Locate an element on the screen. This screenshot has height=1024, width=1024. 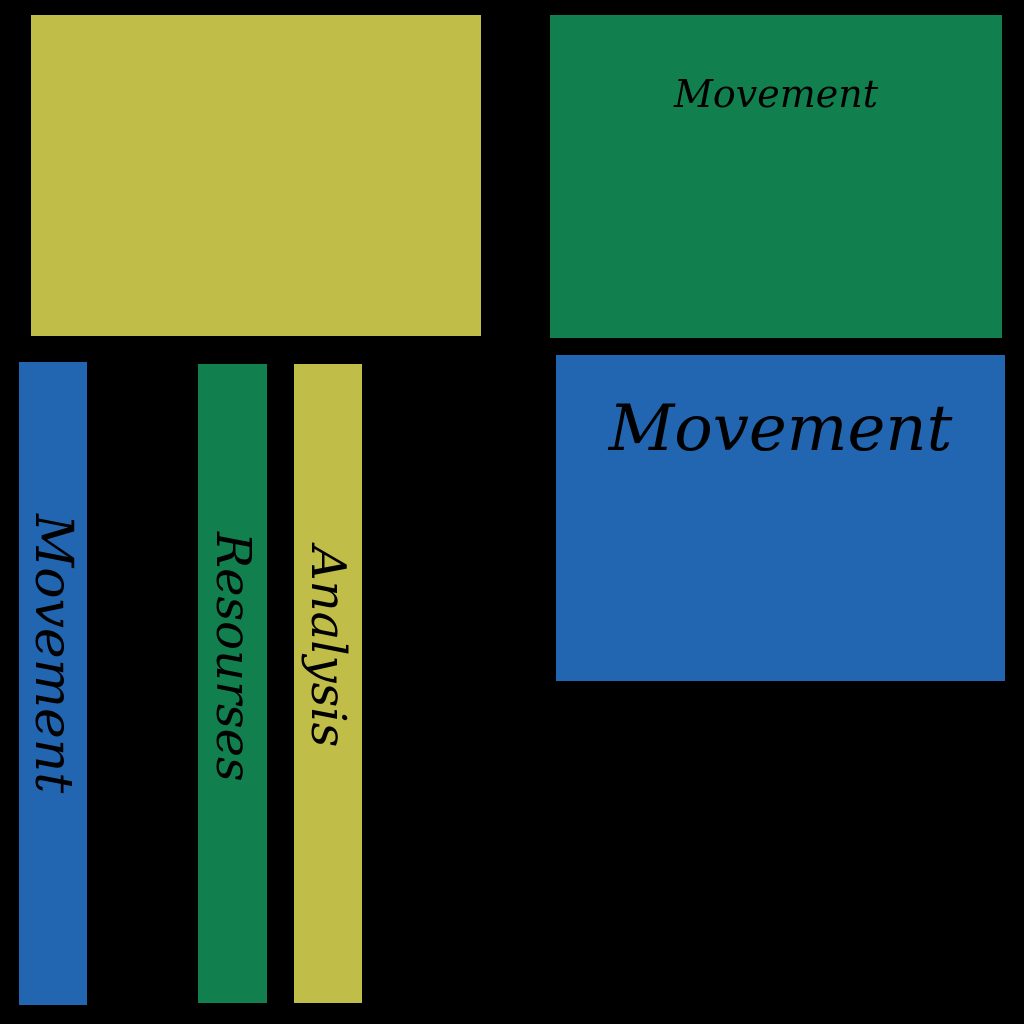
movement-label-large: Movement is located at coordinates (780, 429).